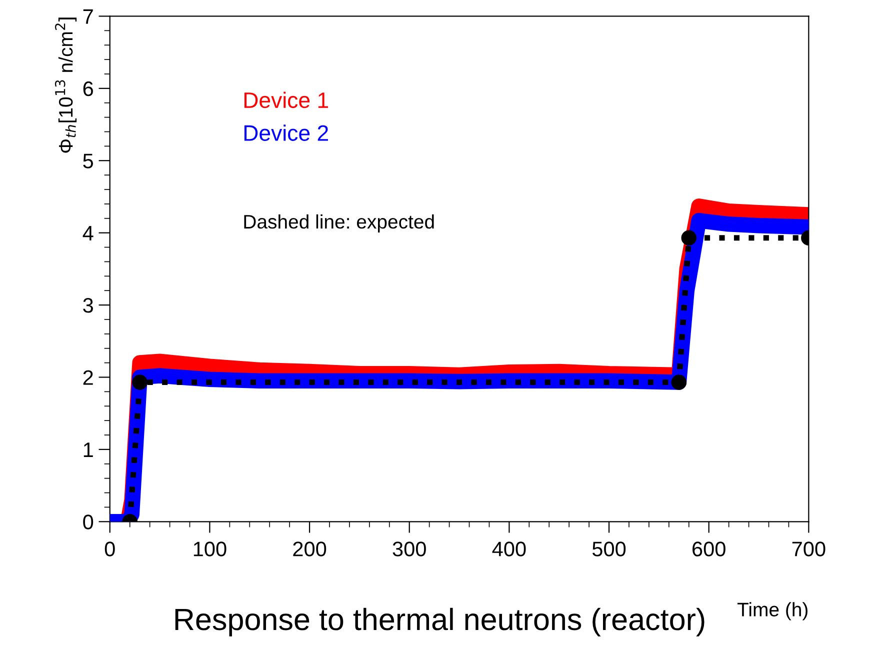 The height and width of the screenshot is (648, 879). Describe the element at coordinates (88, 161) in the screenshot. I see `y-tick-label: 5` at that location.